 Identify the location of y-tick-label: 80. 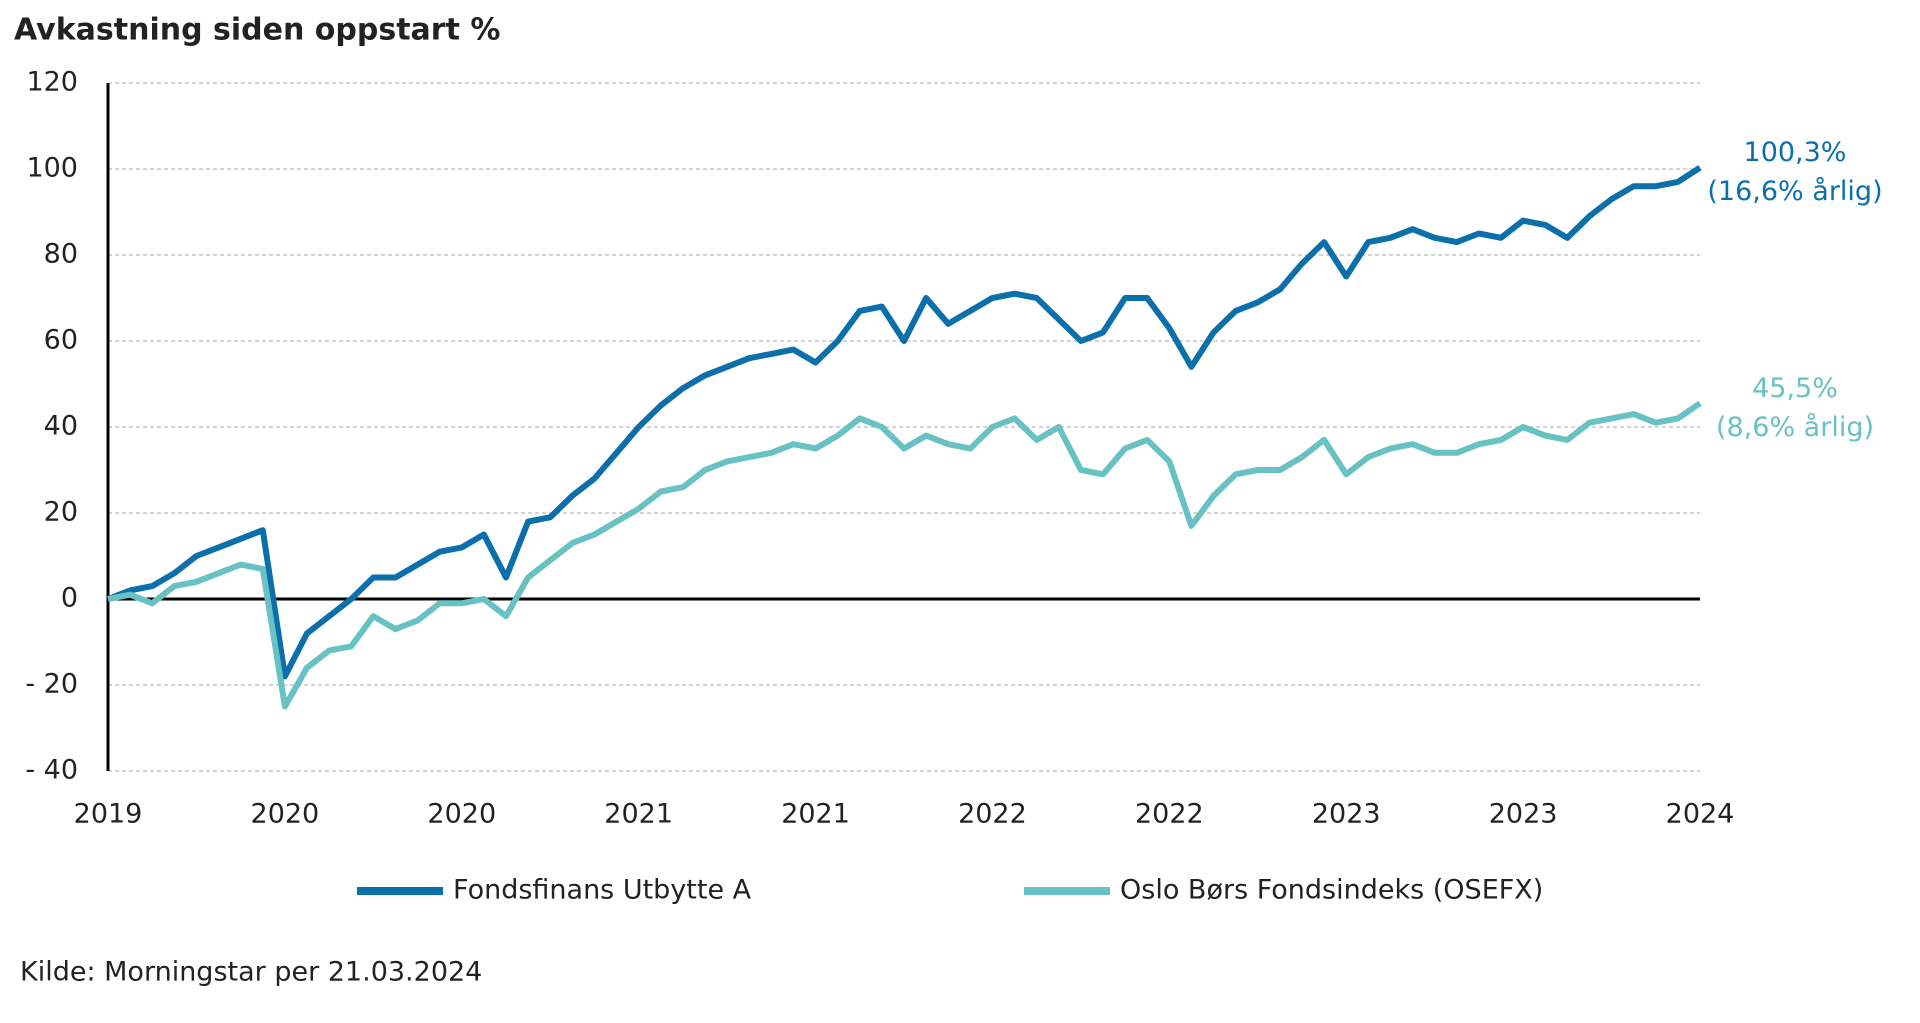
(61, 254).